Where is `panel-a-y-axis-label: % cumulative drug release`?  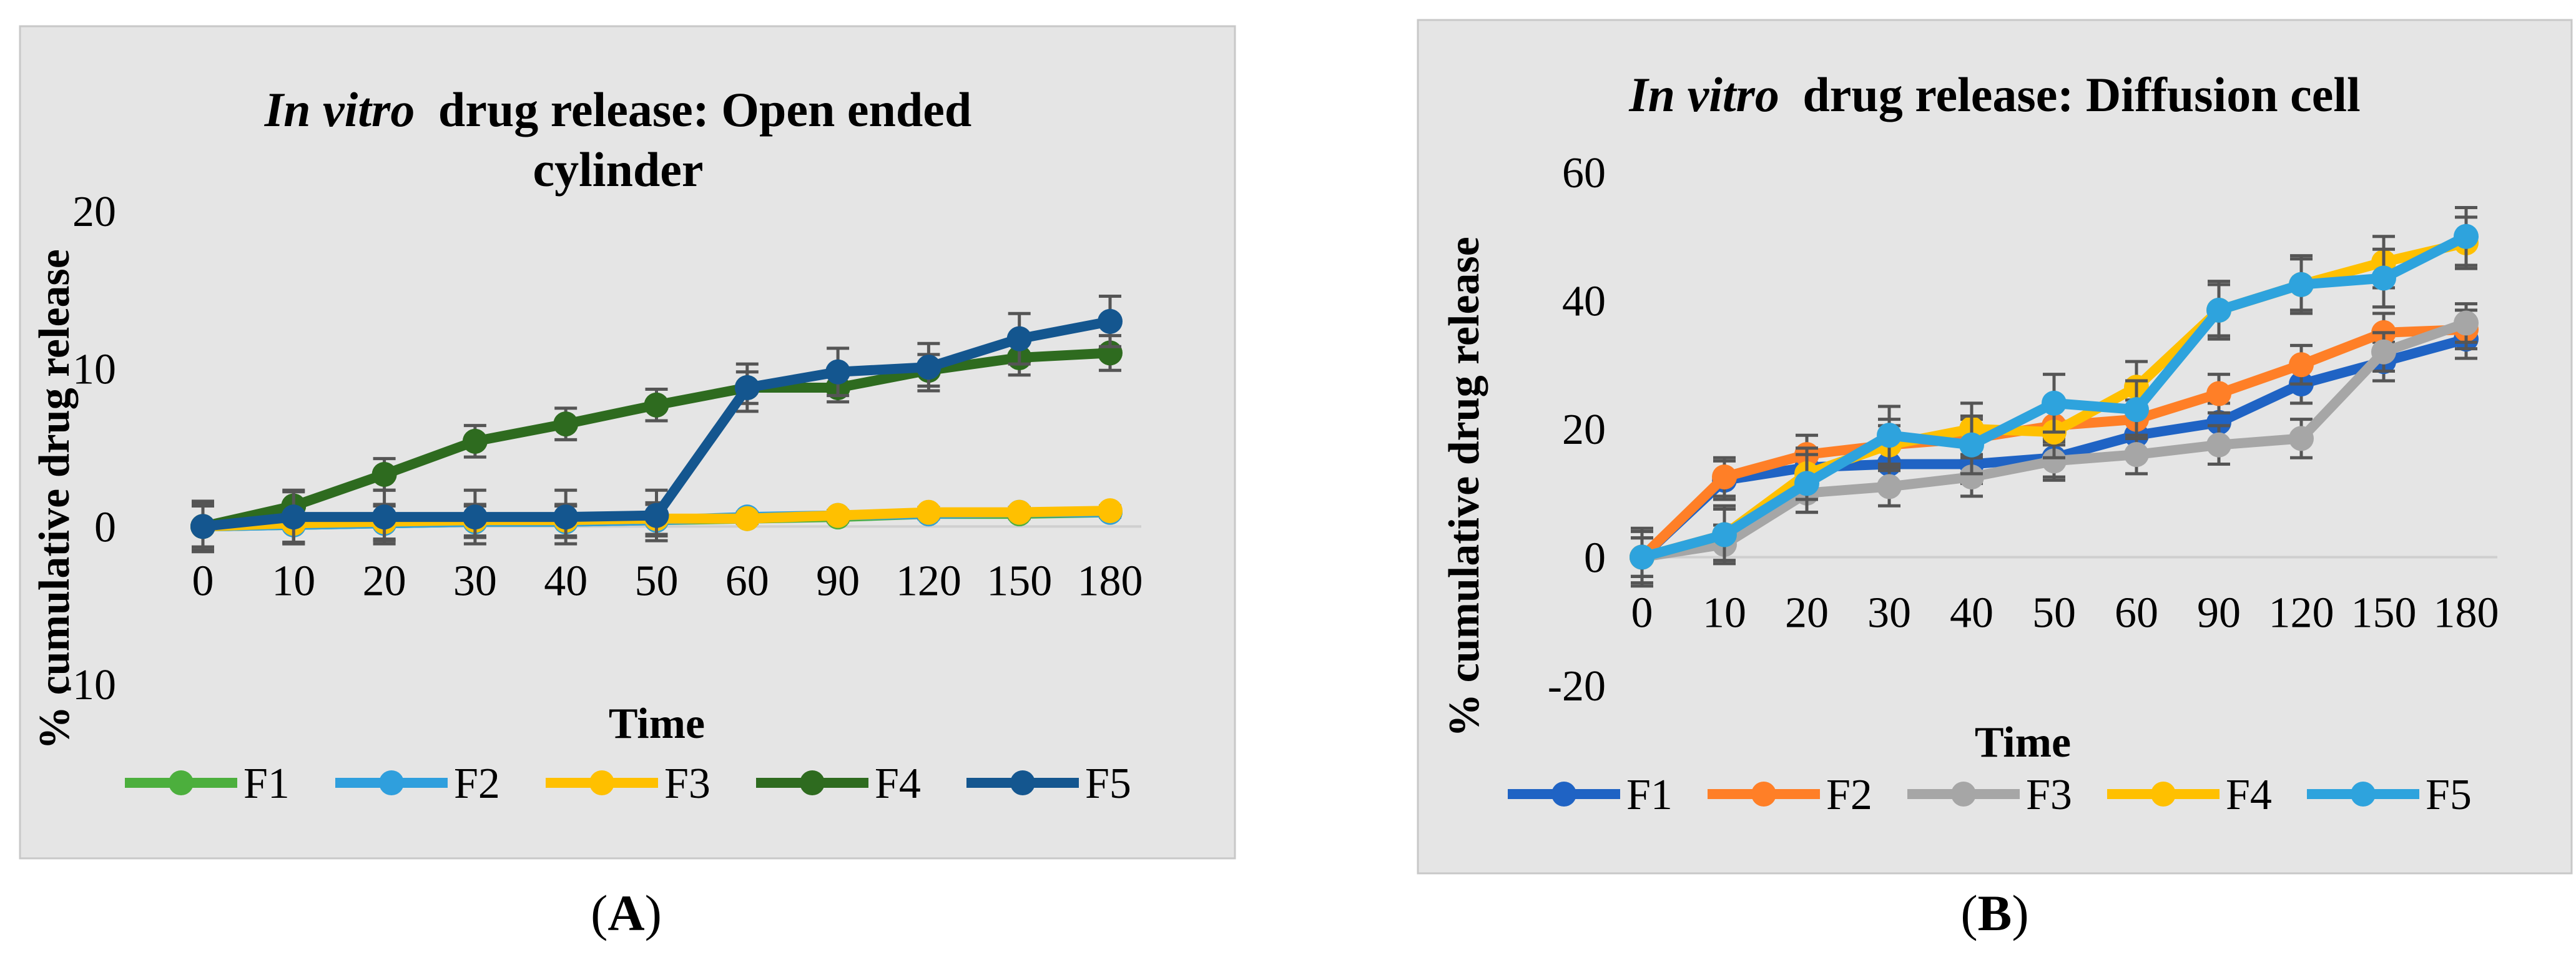 panel-a-y-axis-label: % cumulative drug release is located at coordinates (55, 499).